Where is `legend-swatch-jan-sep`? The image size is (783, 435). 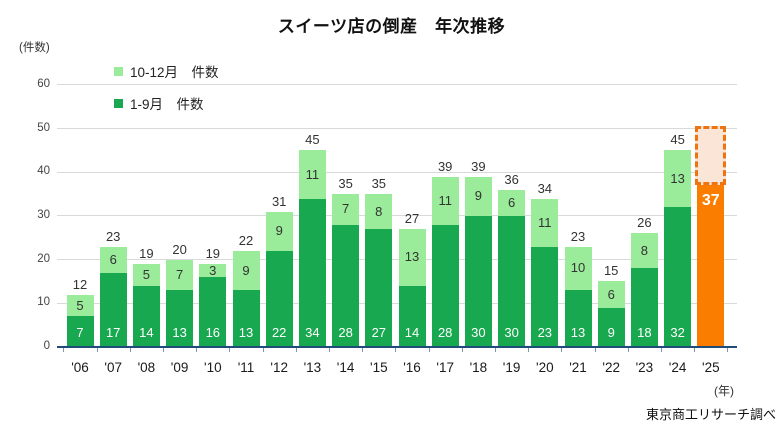
legend-swatch-jan-sep is located at coordinates (118, 103).